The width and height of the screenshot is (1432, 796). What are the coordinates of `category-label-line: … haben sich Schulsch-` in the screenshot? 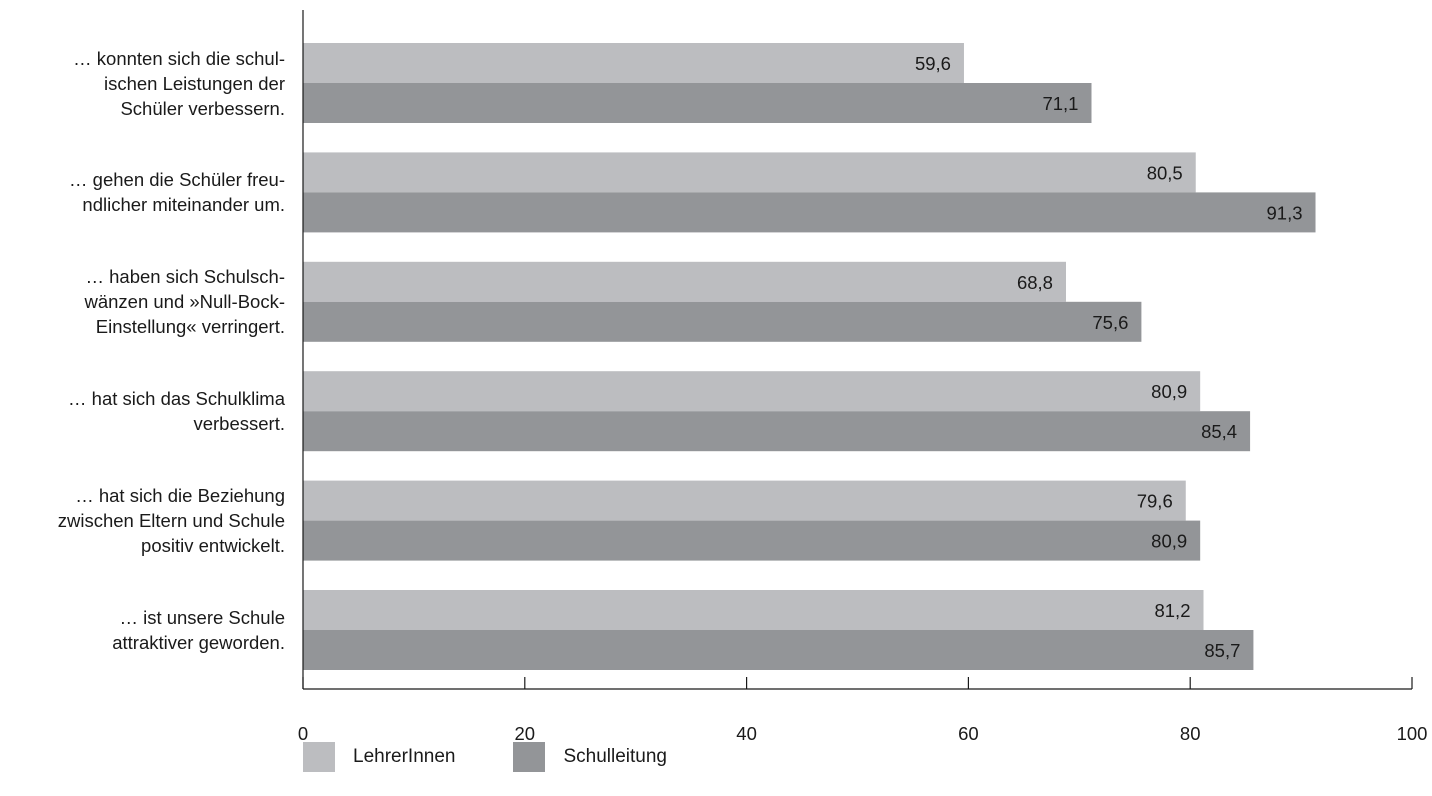 It's located at (185, 277).